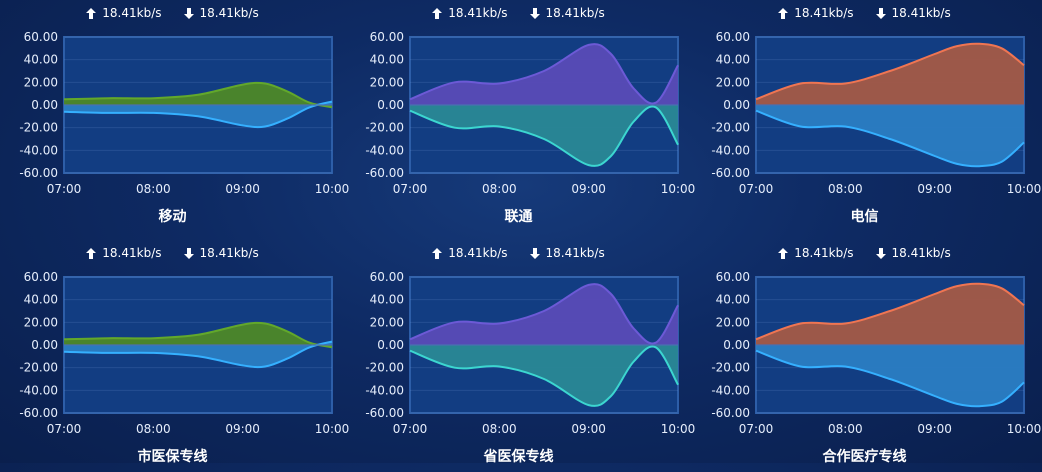 The width and height of the screenshot is (1042, 472). I want to click on chart-title: 市医保专线, so click(172, 457).